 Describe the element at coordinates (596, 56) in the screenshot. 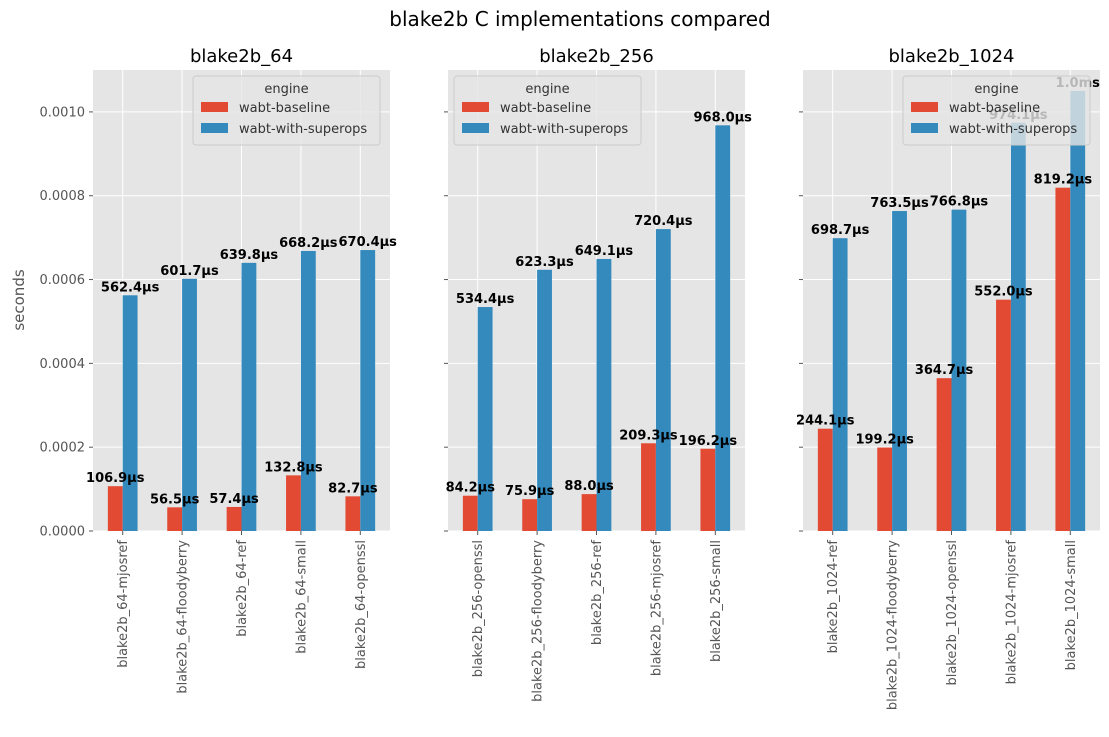

I see `subplot-title: blake2b_256` at that location.